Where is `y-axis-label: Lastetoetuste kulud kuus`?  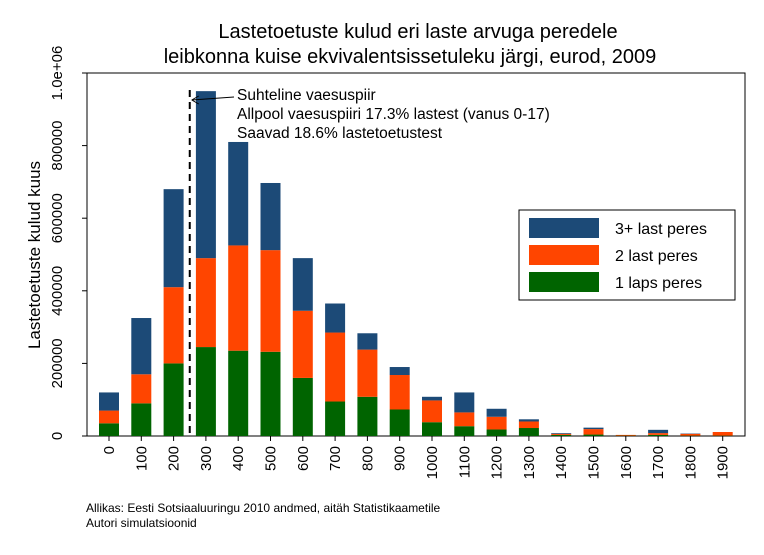
y-axis-label: Lastetoetuste kulud kuus is located at coordinates (34, 255).